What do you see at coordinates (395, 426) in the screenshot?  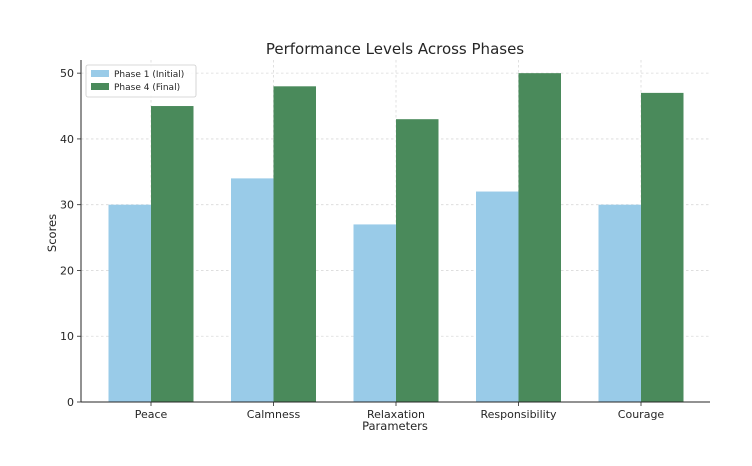 I see `x-axis-label: Parameters` at bounding box center [395, 426].